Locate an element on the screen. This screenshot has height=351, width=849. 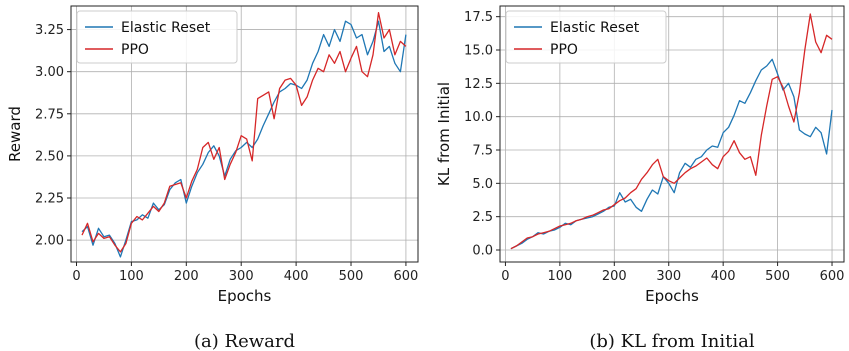
y-tick-label: 7.5 is located at coordinates (482, 151).